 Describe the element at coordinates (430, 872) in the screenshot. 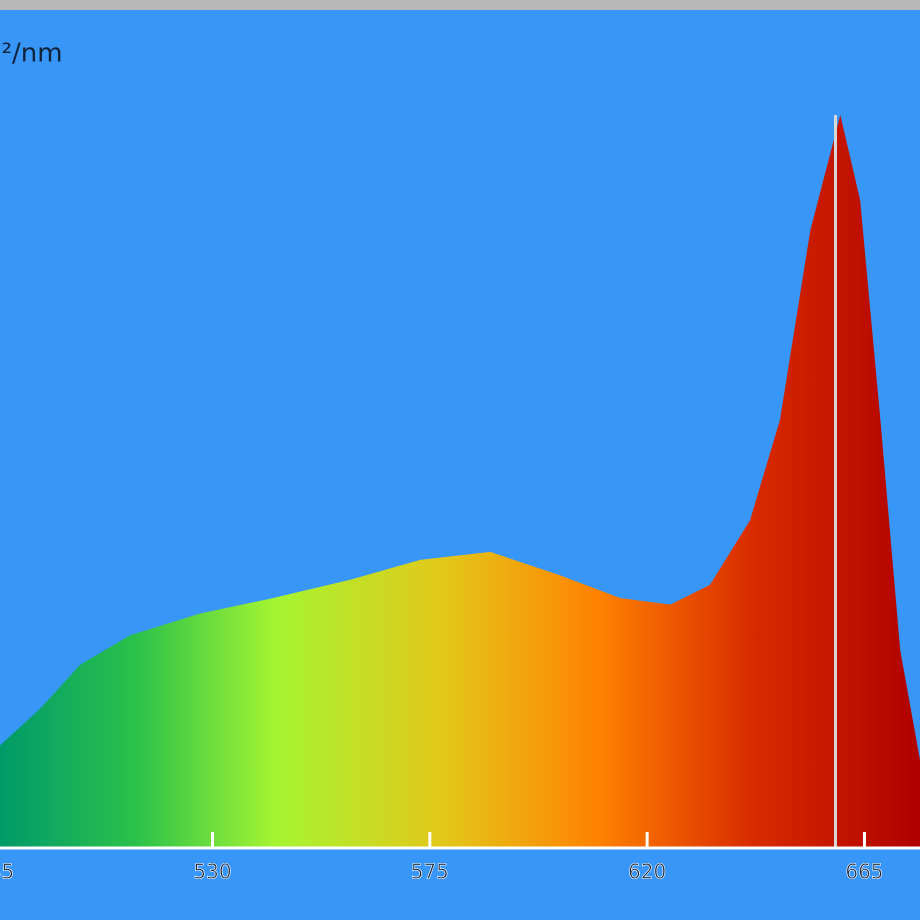

I see `x-tick-label: 575` at that location.